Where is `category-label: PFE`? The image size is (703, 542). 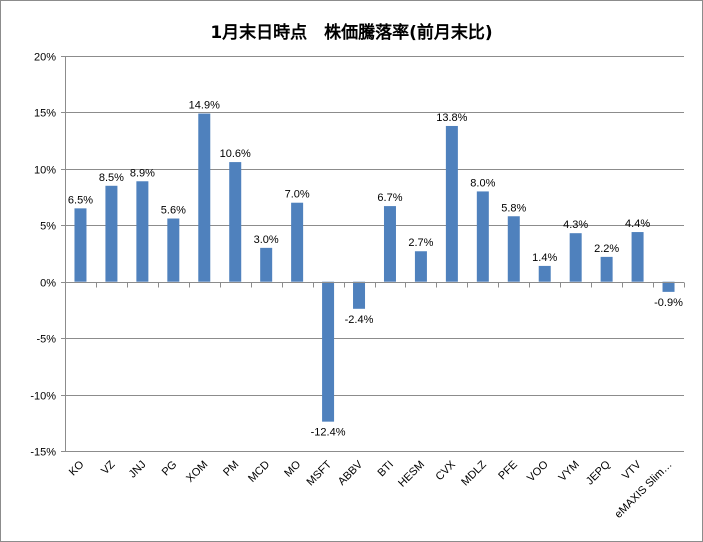 category-label: PFE is located at coordinates (508, 471).